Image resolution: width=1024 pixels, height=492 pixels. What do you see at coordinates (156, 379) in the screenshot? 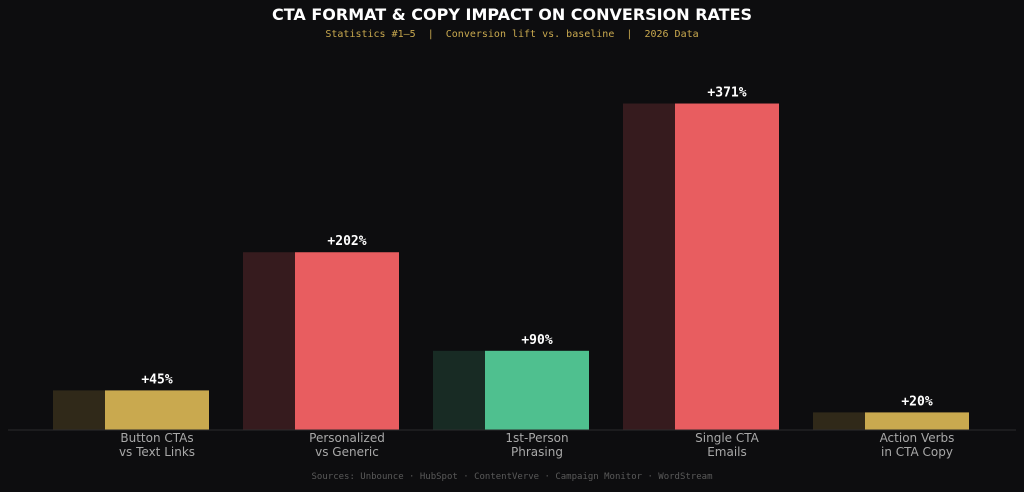
I see `bar-value-label: +45%` at bounding box center [156, 379].